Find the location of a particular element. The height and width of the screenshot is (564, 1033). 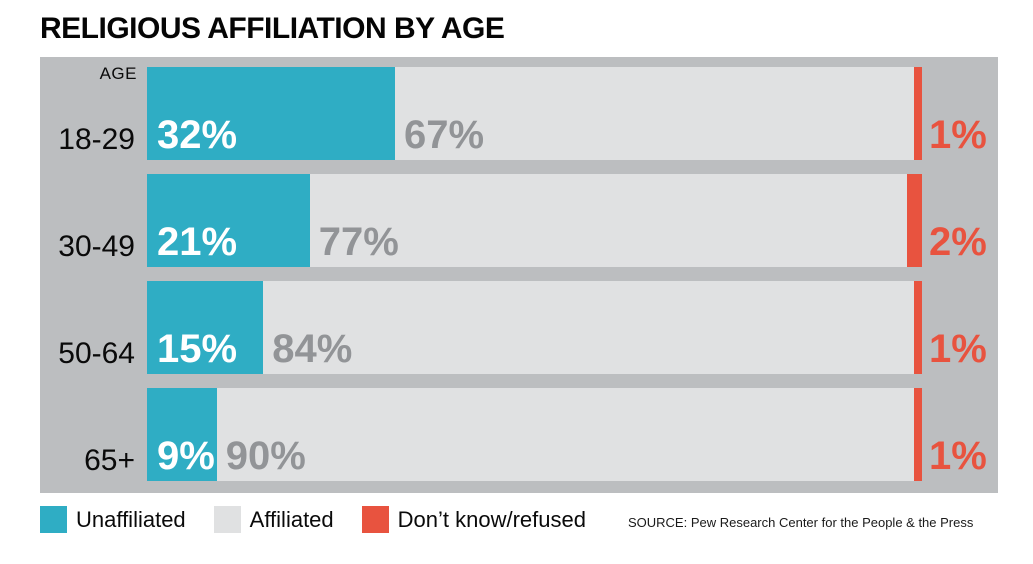

legend-label-affiliated: Affiliated is located at coordinates (291, 519).